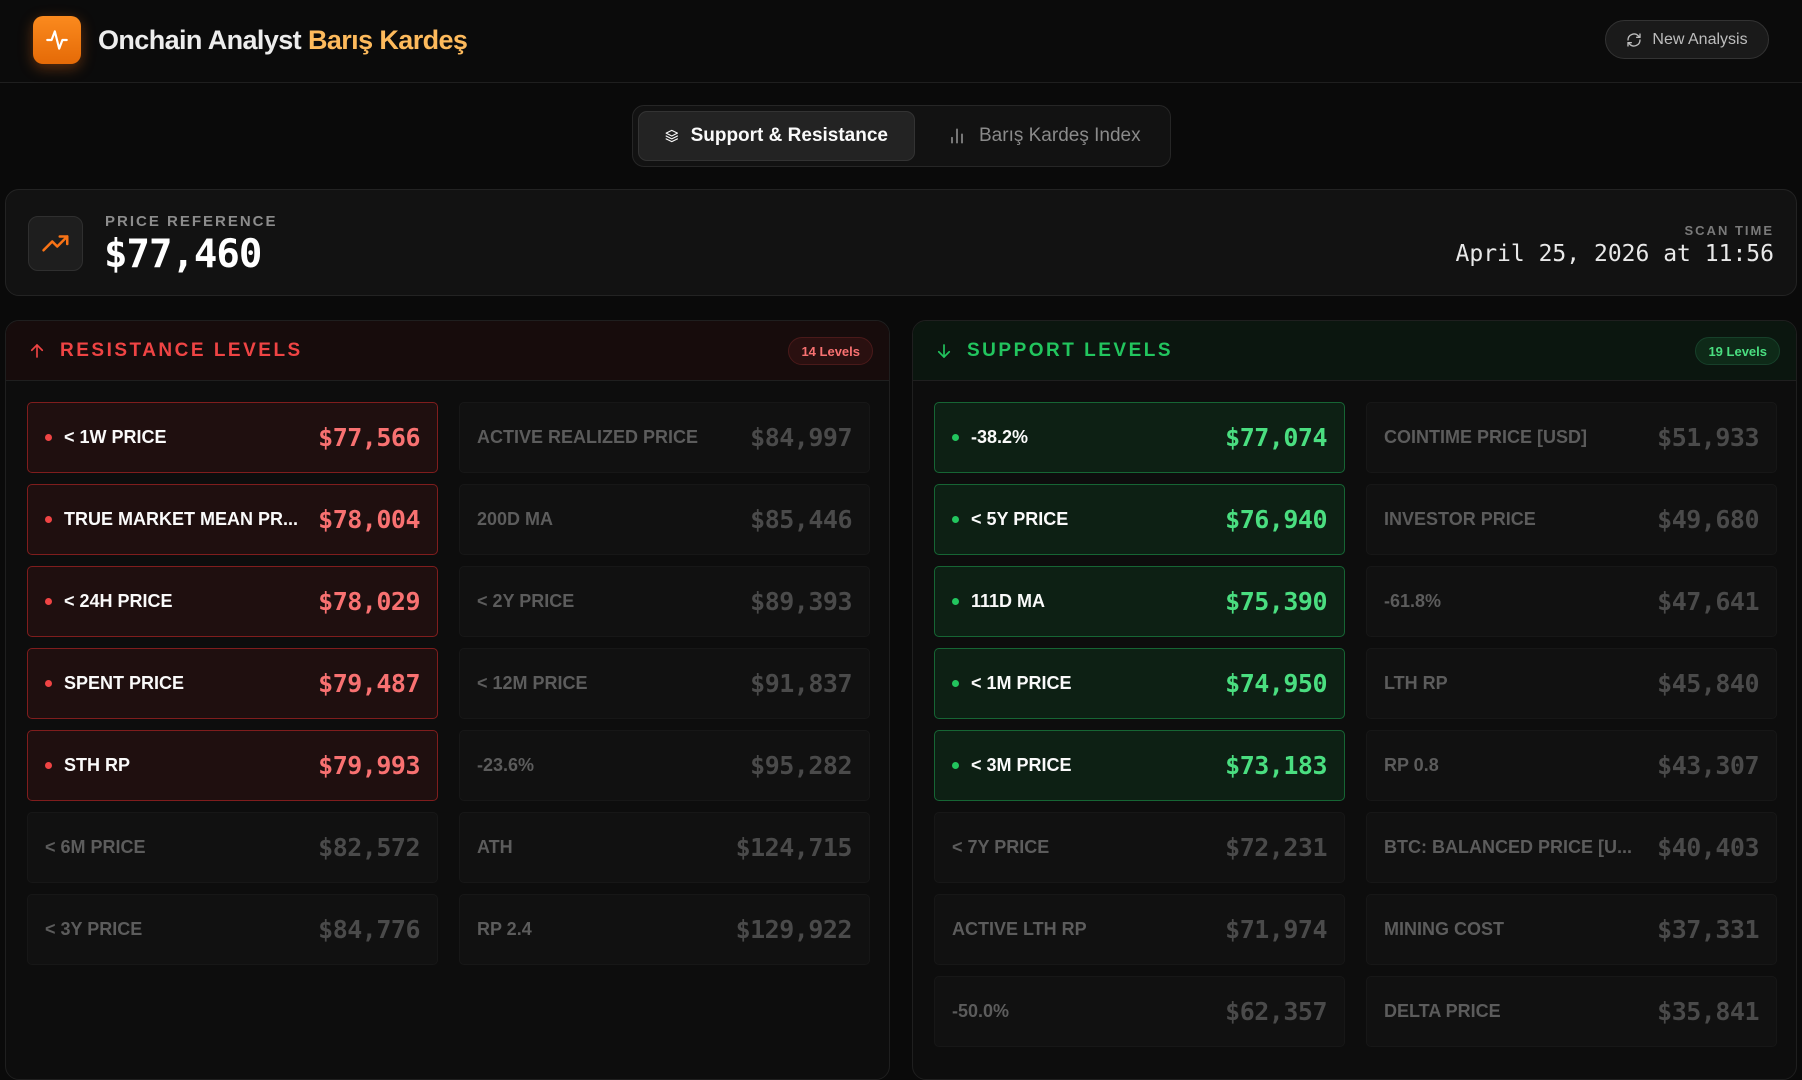 The width and height of the screenshot is (1802, 1080). I want to click on level-card: < 7Y PRICE $72,231, so click(1139, 847).